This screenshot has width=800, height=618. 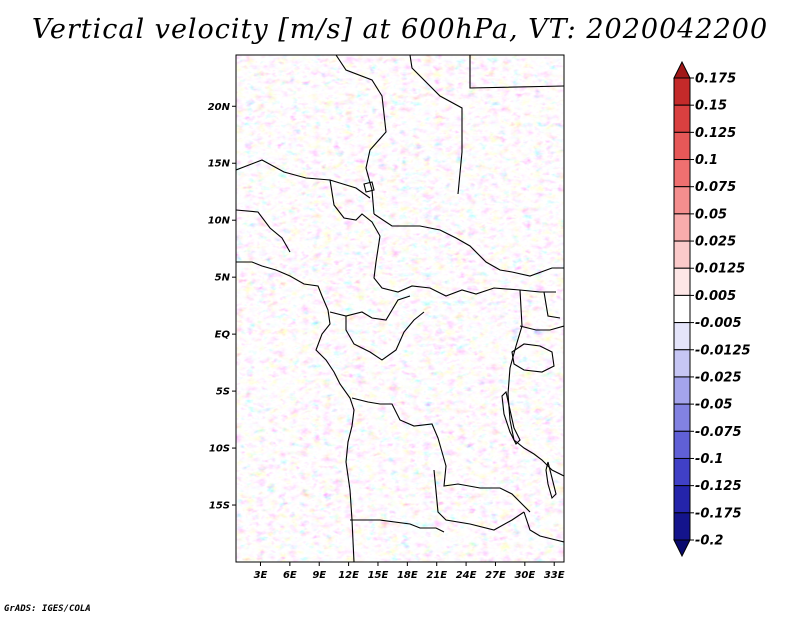 What do you see at coordinates (223, 335) in the screenshot?
I see `lat-tick-label: EQ` at bounding box center [223, 335].